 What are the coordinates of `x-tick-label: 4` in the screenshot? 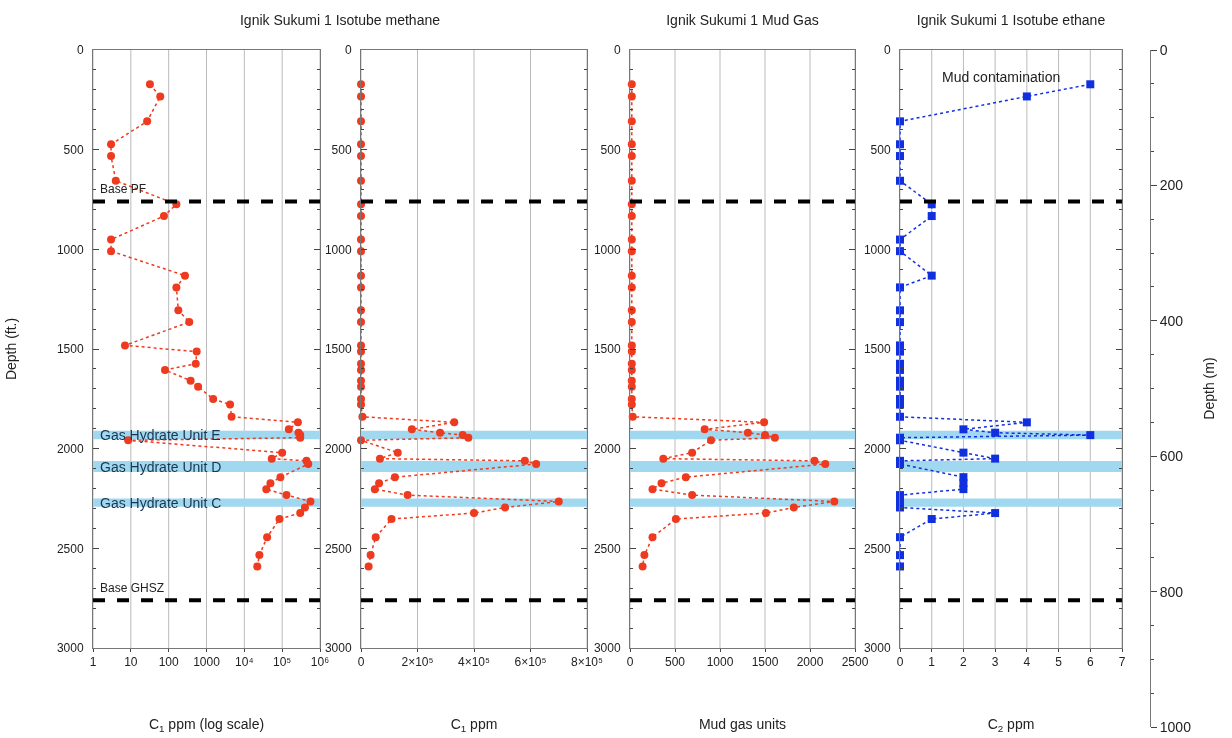 It's located at (1027, 662).